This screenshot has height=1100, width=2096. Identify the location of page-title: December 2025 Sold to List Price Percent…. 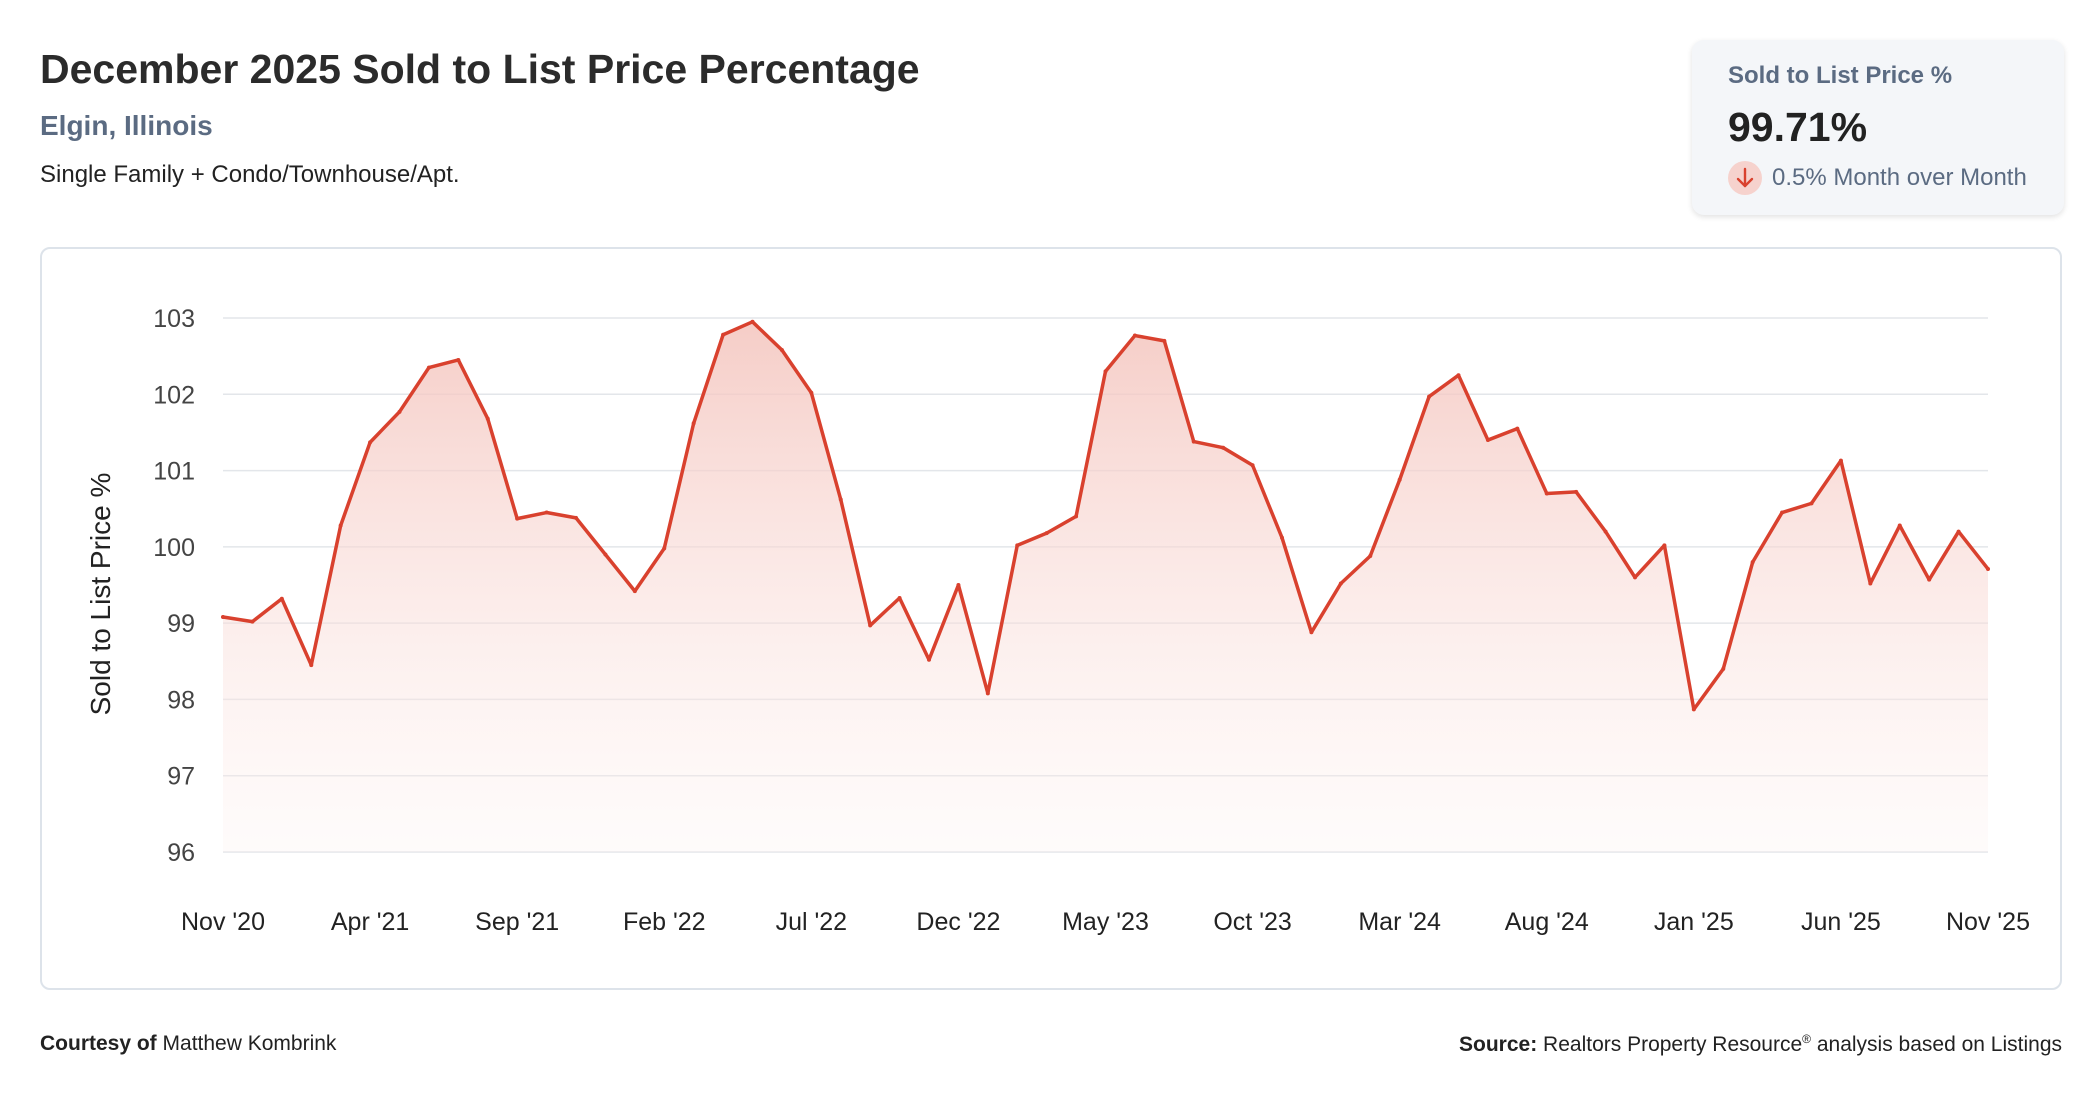
(480, 69).